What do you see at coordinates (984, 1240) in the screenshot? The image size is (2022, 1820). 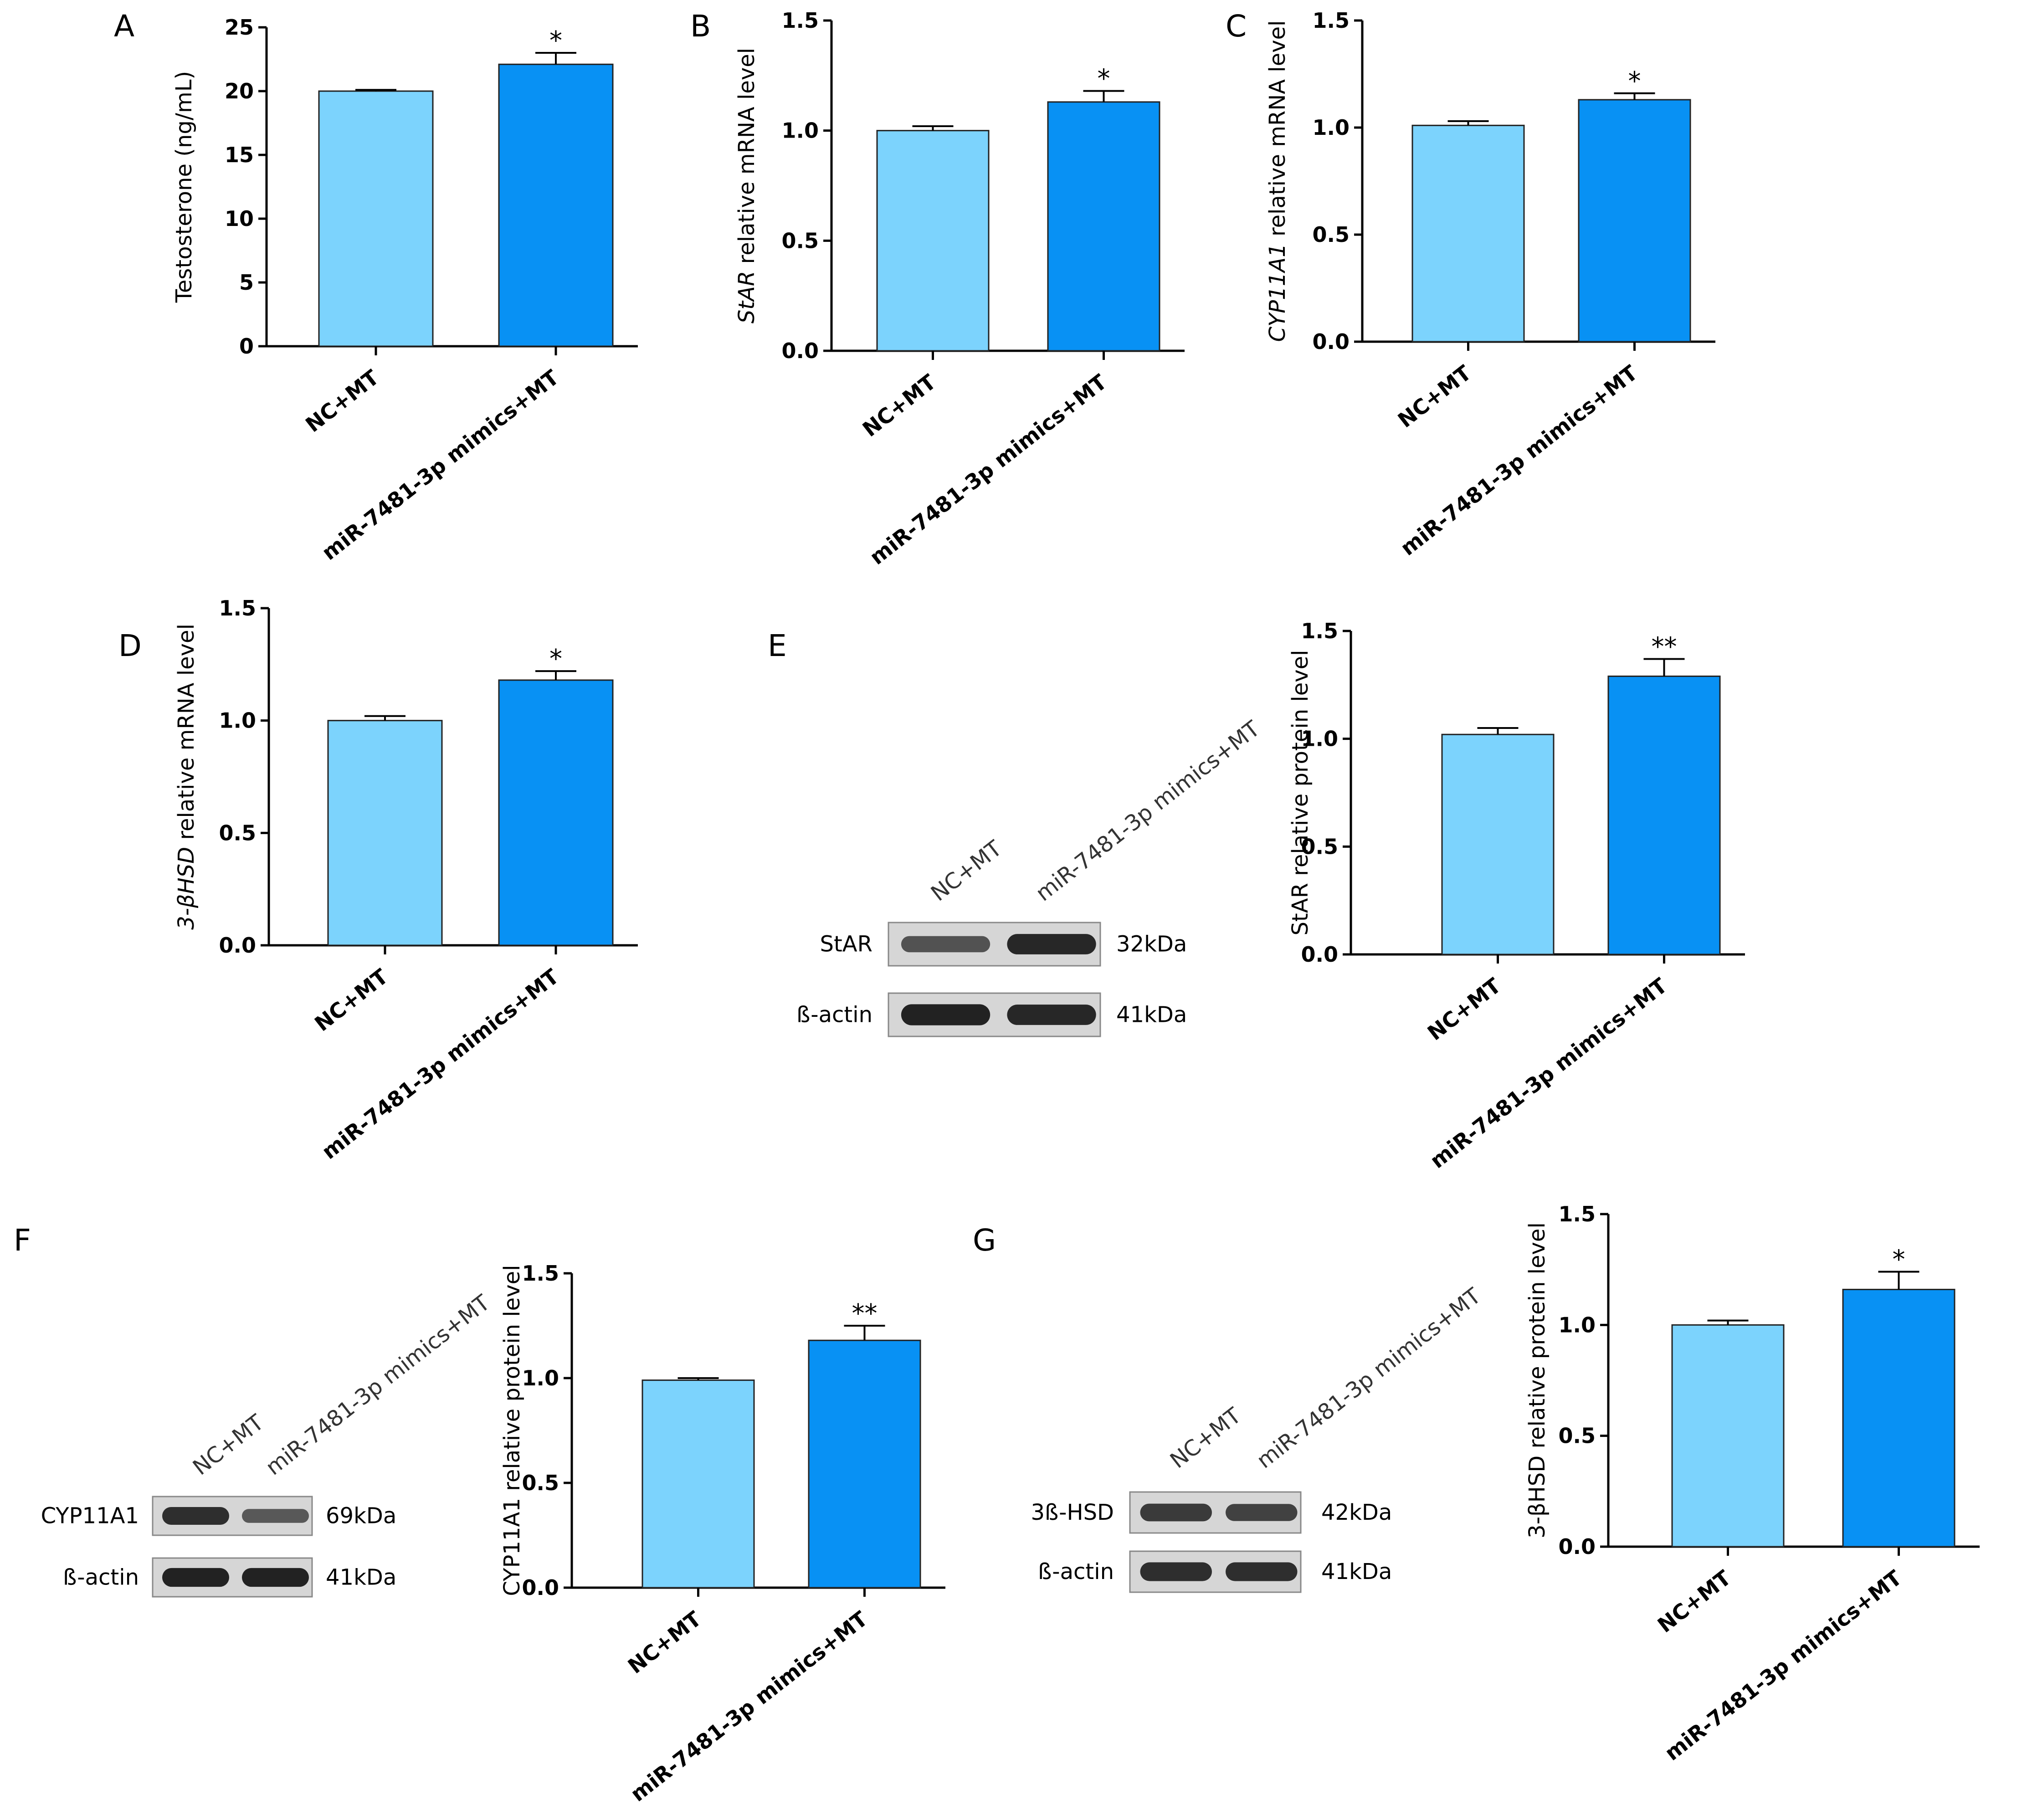 I see `panel-letter-g: G` at bounding box center [984, 1240].